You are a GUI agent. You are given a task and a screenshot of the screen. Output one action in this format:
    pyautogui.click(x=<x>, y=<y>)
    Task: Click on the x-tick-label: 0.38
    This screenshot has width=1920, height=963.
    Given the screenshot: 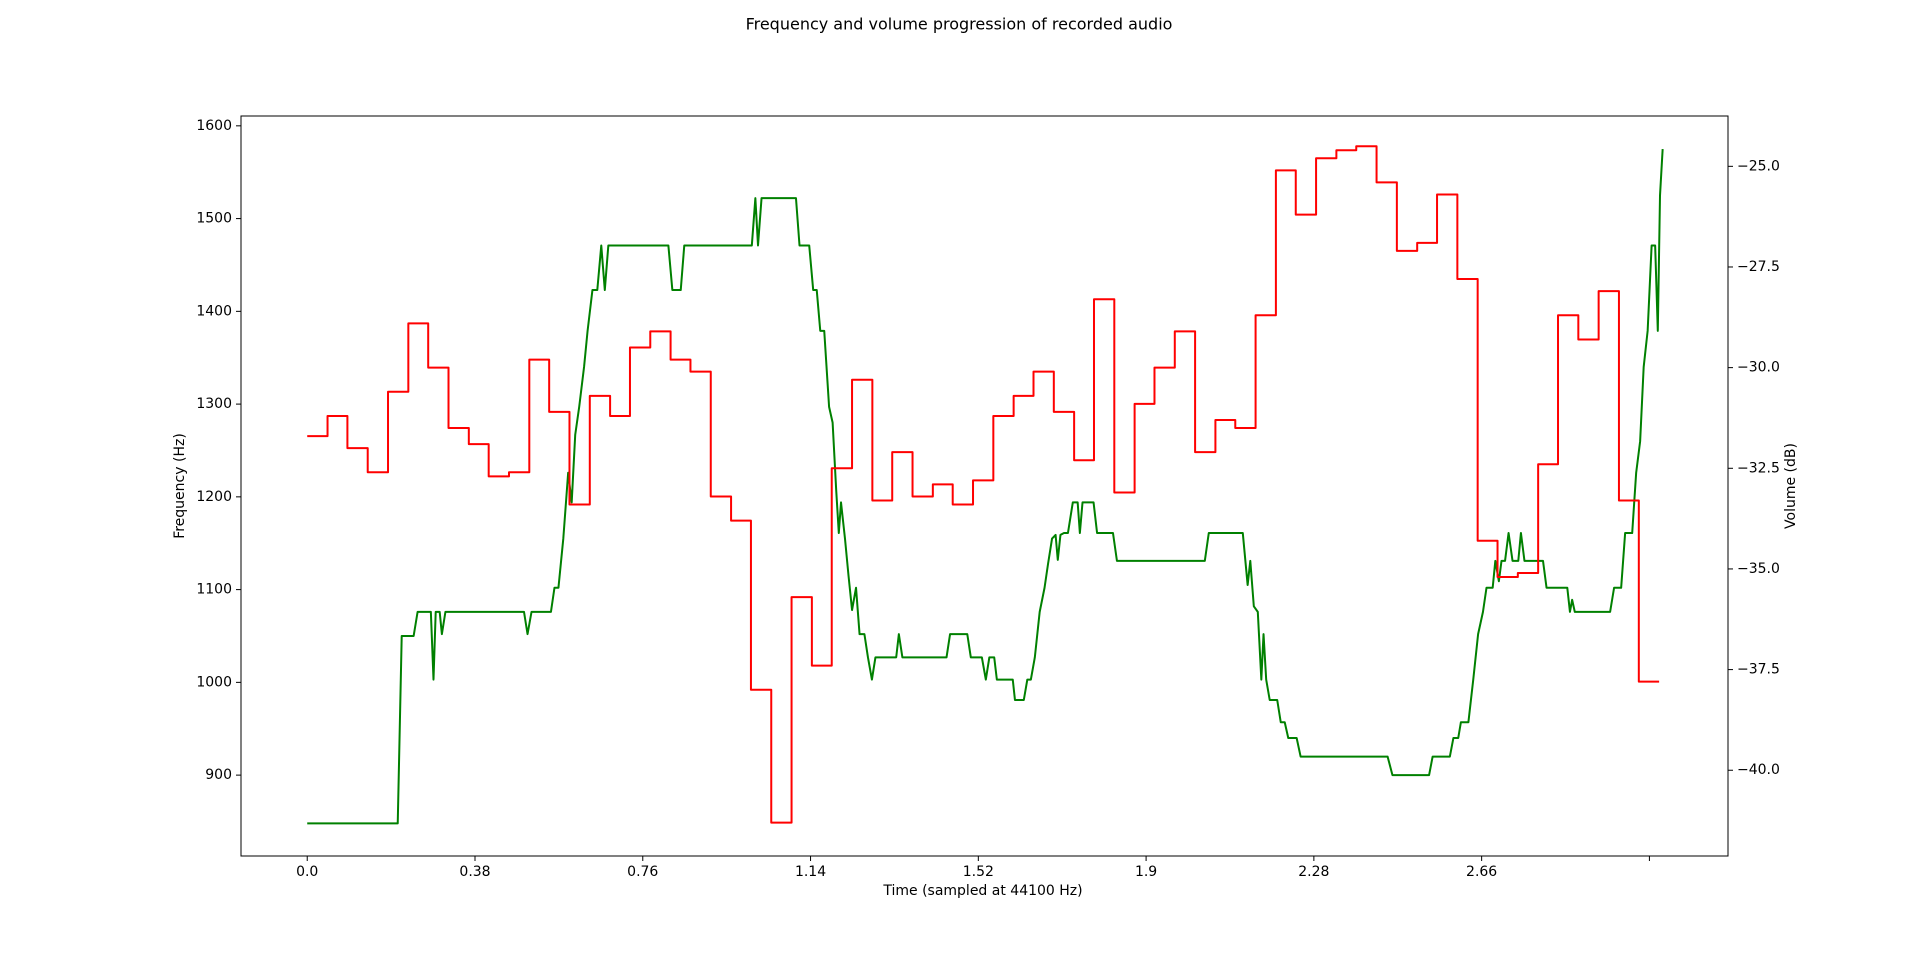 What is the action you would take?
    pyautogui.click(x=474, y=872)
    